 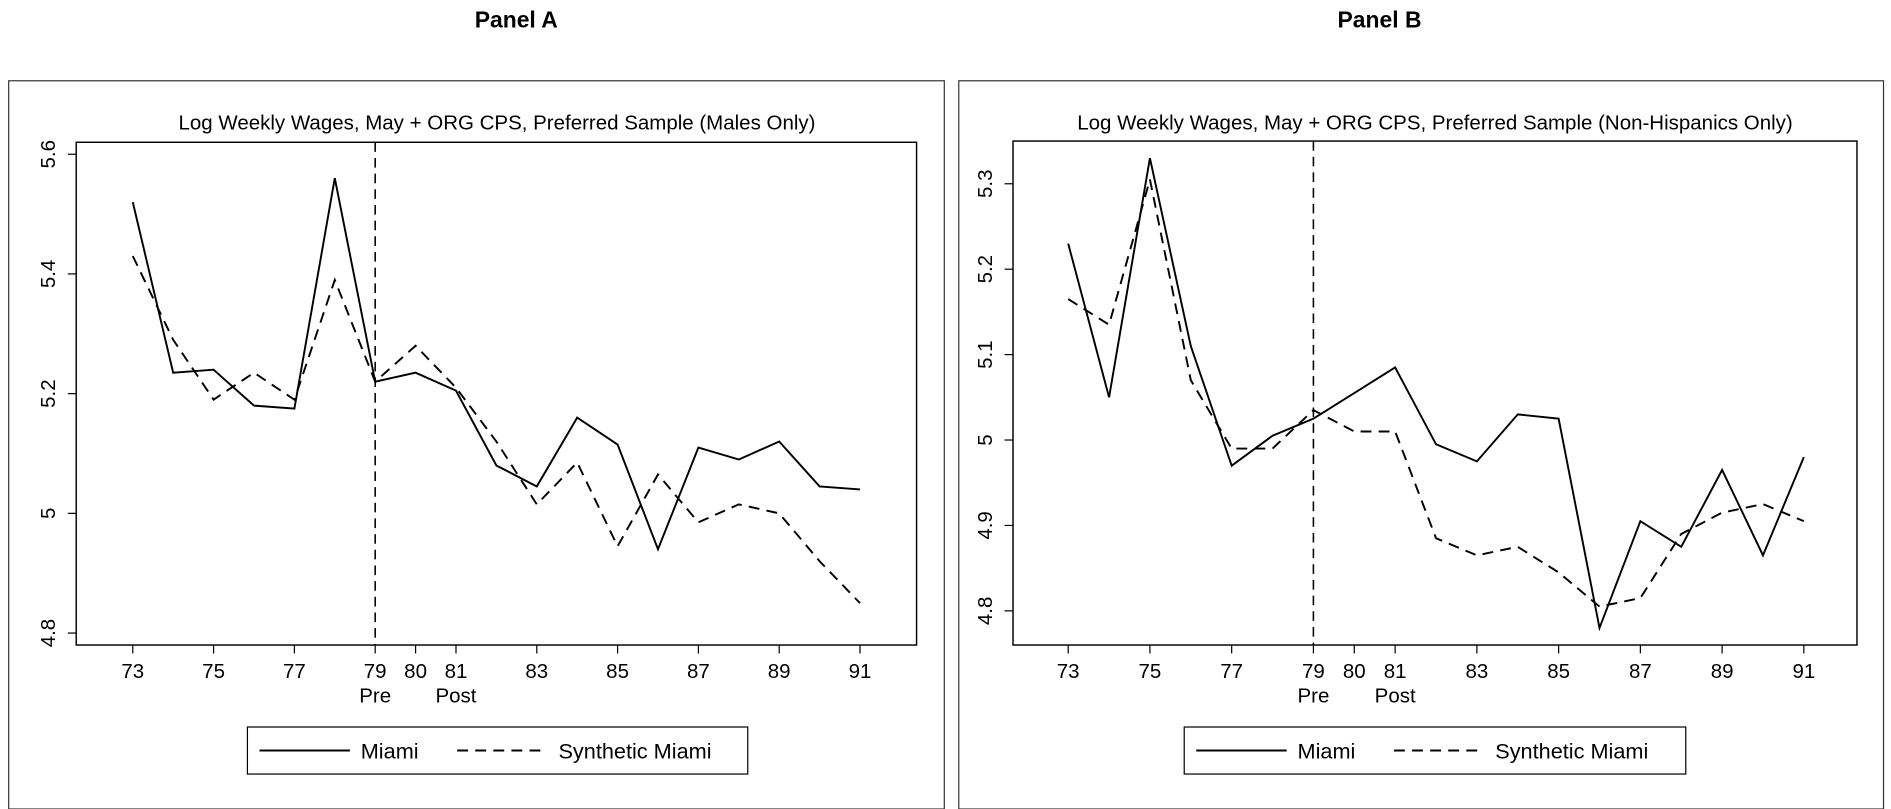 What do you see at coordinates (48, 274) in the screenshot?
I see `y-tick-label: 5.4` at bounding box center [48, 274].